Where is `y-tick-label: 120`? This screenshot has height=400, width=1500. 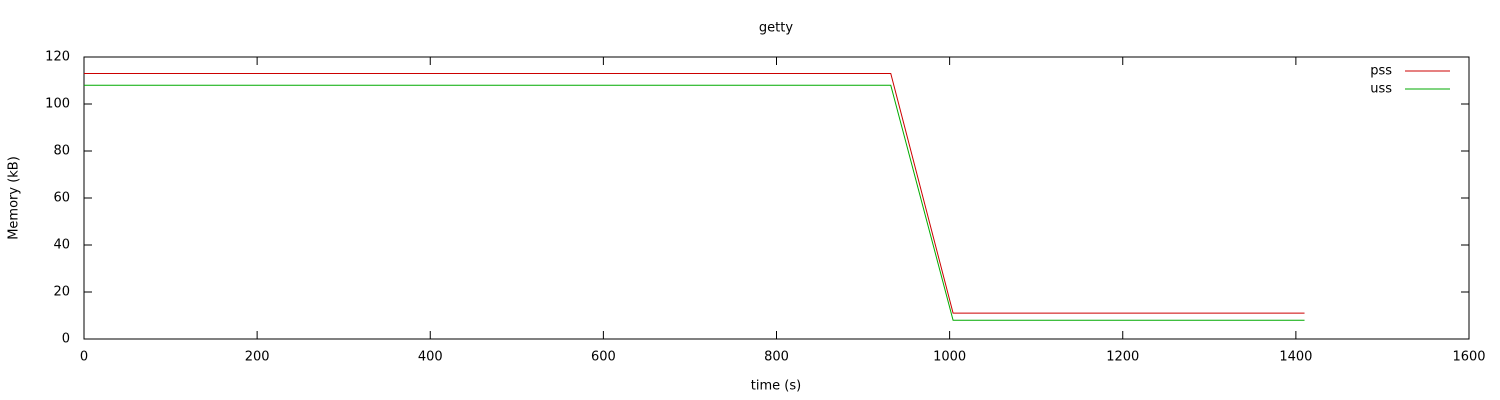
y-tick-label: 120 is located at coordinates (57, 57).